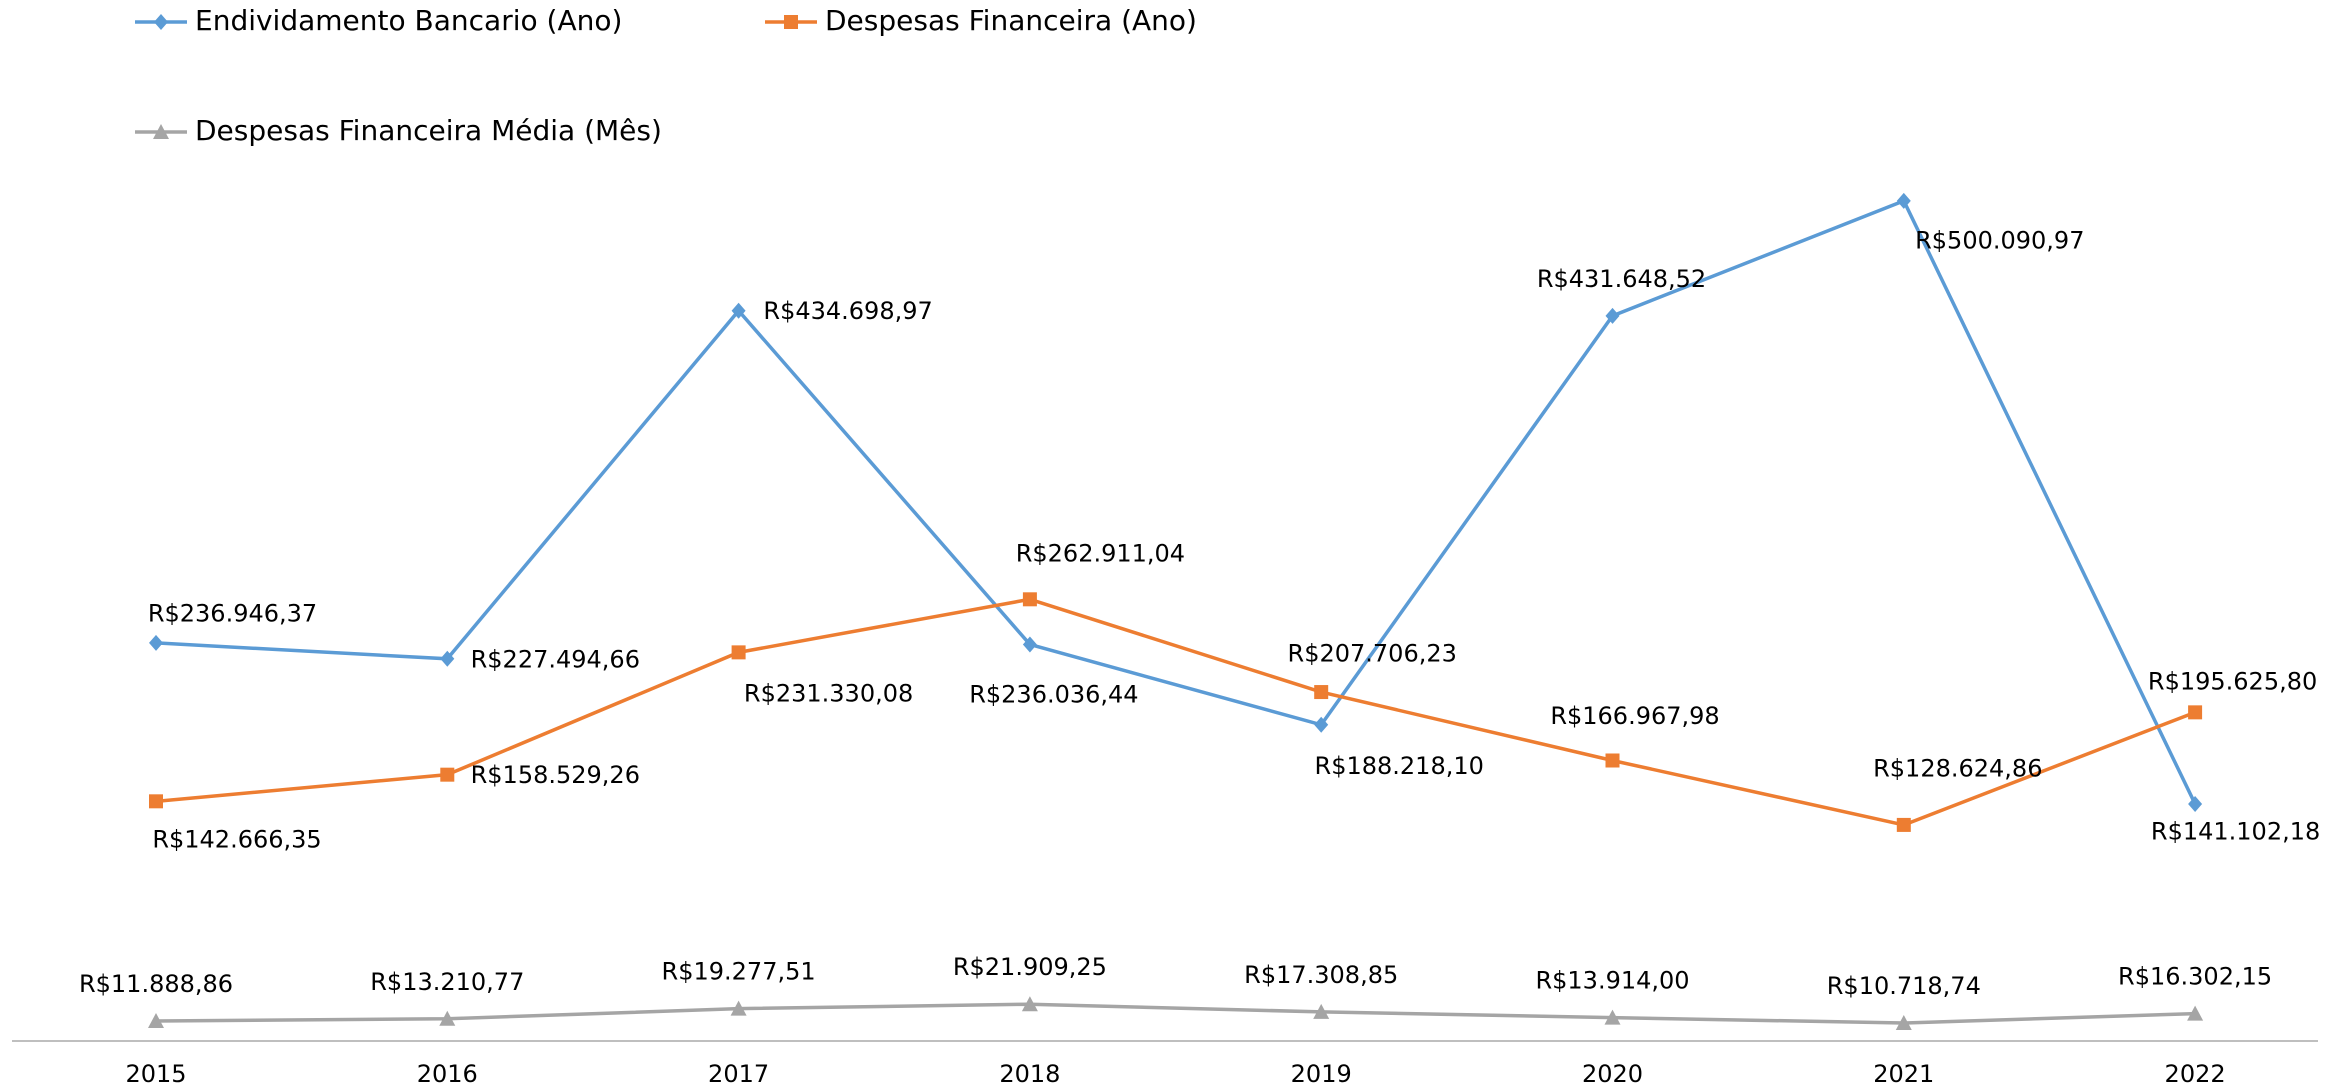  What do you see at coordinates (1399, 766) in the screenshot?
I see `data-label: R$188.218,10` at bounding box center [1399, 766].